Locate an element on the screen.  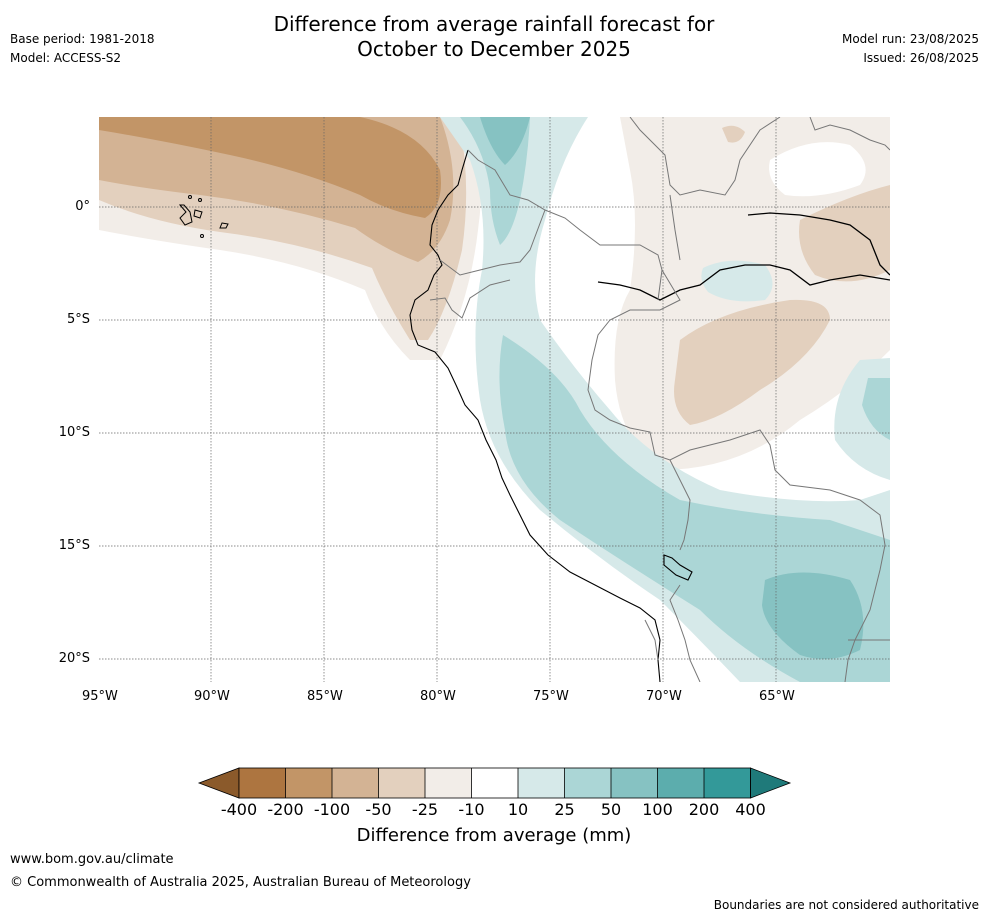
title-line-2: October to December 2025 is located at coordinates (494, 49).